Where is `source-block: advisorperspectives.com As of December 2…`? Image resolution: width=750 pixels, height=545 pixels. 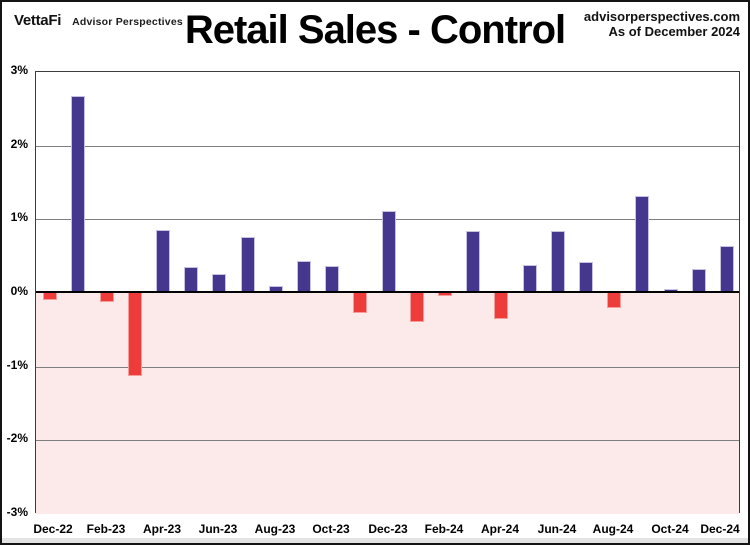 source-block: advisorperspectives.com As of December 2… is located at coordinates (661, 24).